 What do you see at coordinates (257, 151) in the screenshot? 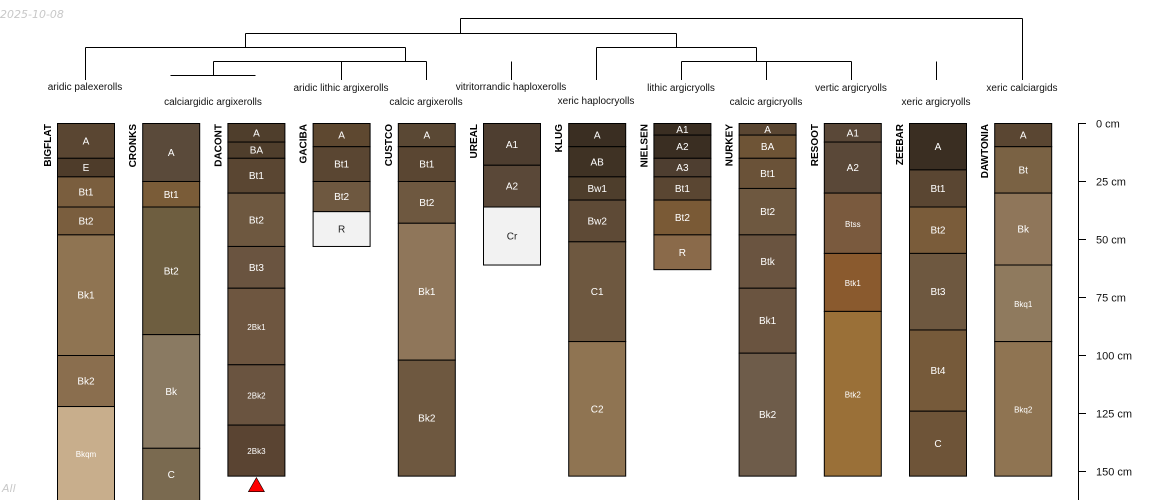
I see `horizon-label: BA` at bounding box center [257, 151].